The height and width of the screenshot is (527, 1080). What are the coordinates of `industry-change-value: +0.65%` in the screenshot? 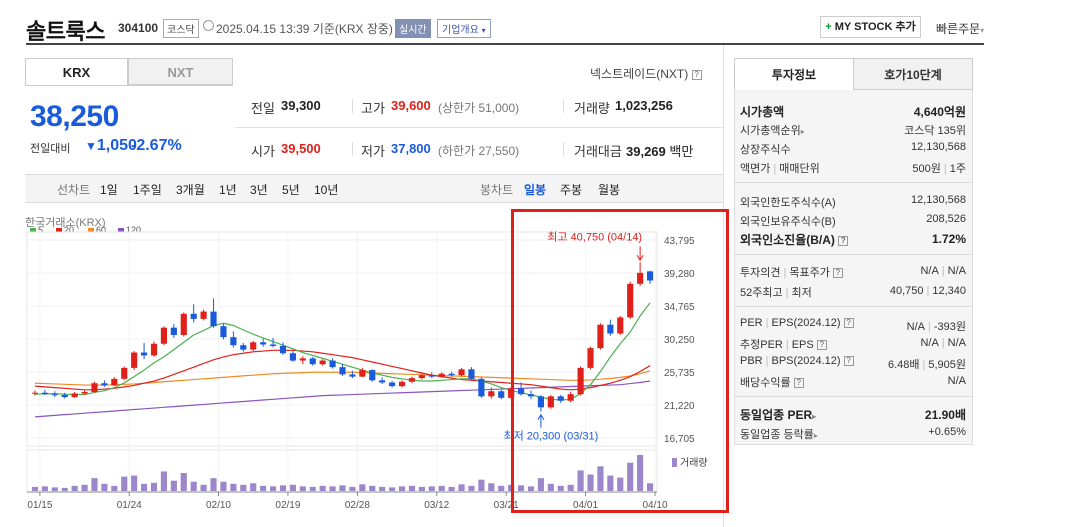 It's located at (947, 432).